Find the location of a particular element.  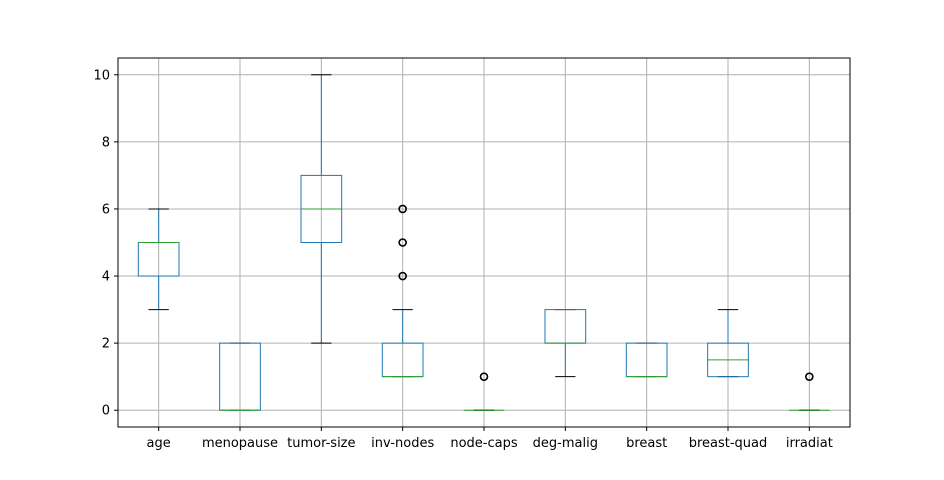

x-tick-label-menopause: menopause is located at coordinates (240, 443).